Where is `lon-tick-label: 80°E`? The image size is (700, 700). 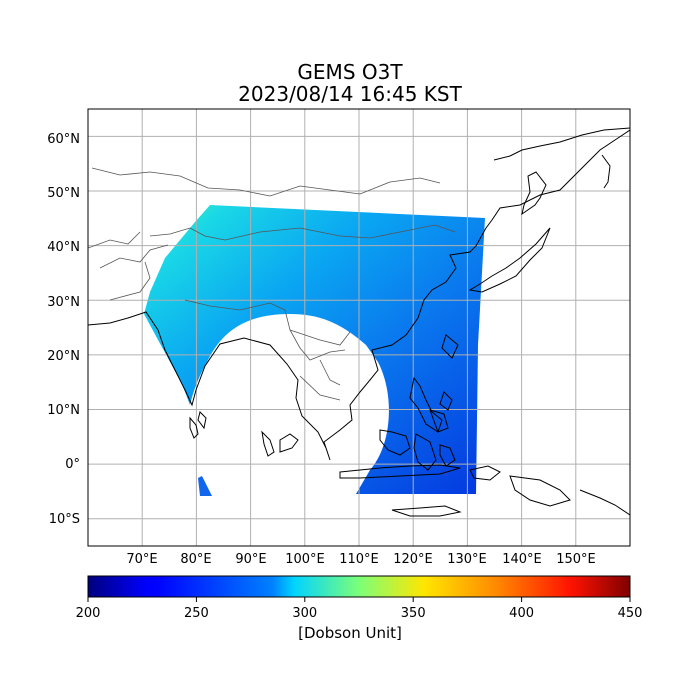
lon-tick-label: 80°E is located at coordinates (195, 559).